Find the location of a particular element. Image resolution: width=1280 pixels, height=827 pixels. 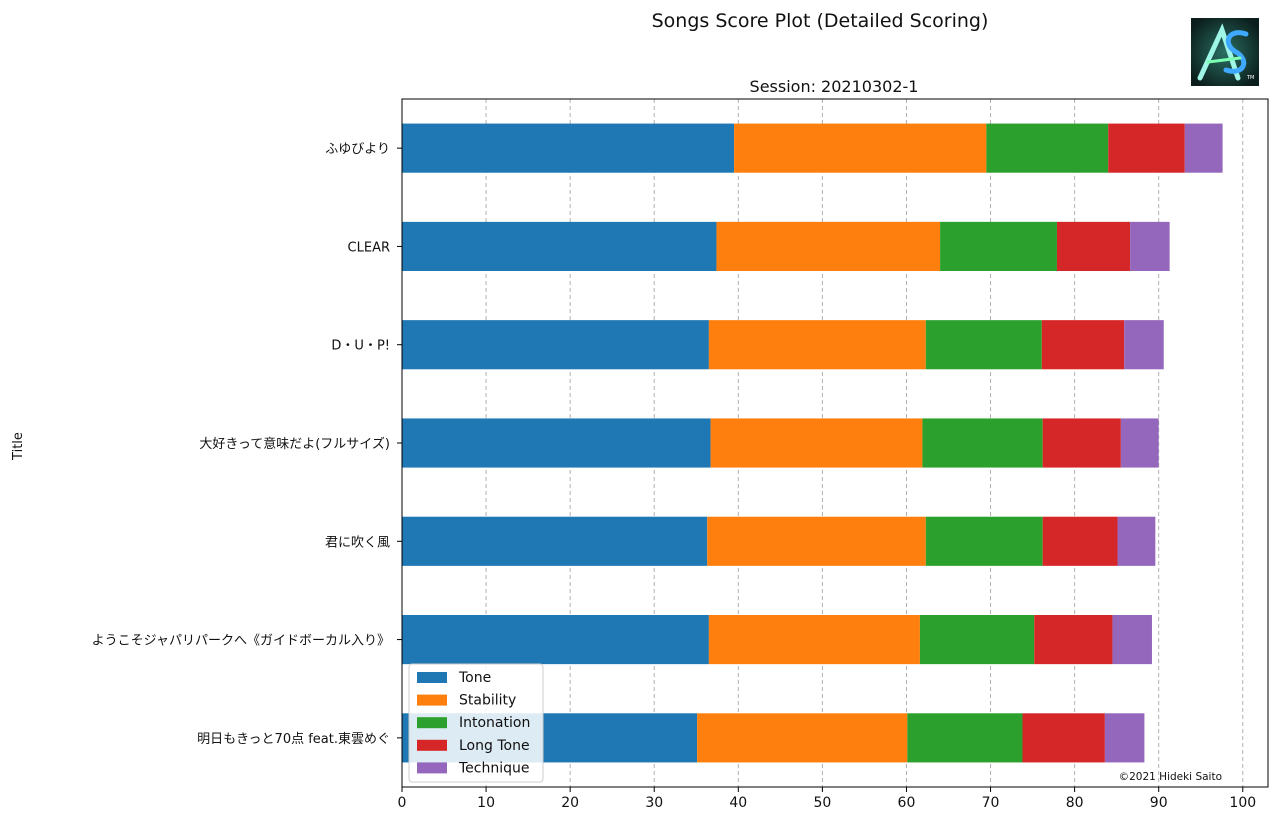

x-tick-label-70: 70 is located at coordinates (991, 803).